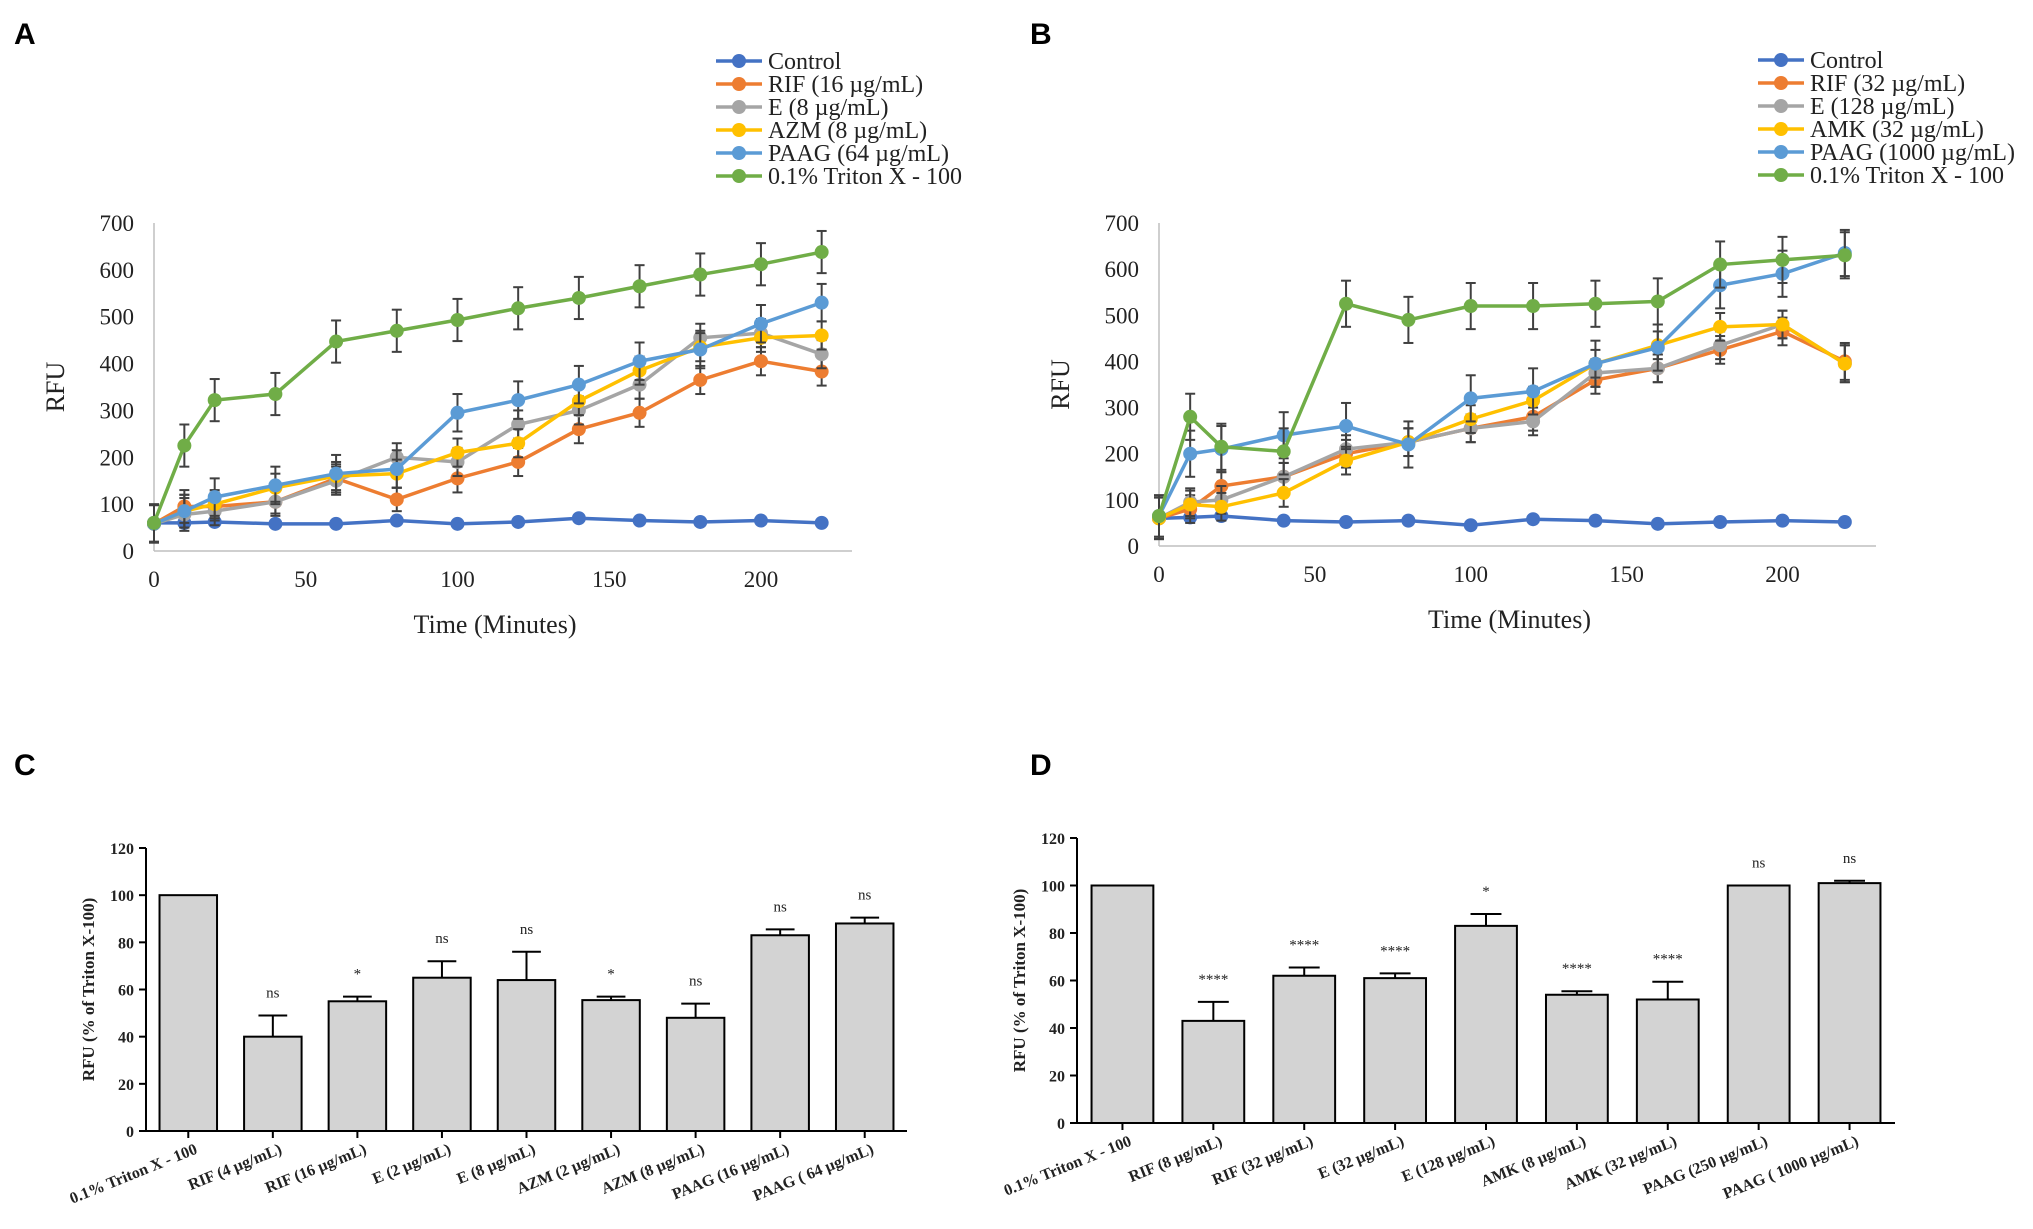  Describe the element at coordinates (25, 34) in the screenshot. I see `panel-label-a: A` at that location.